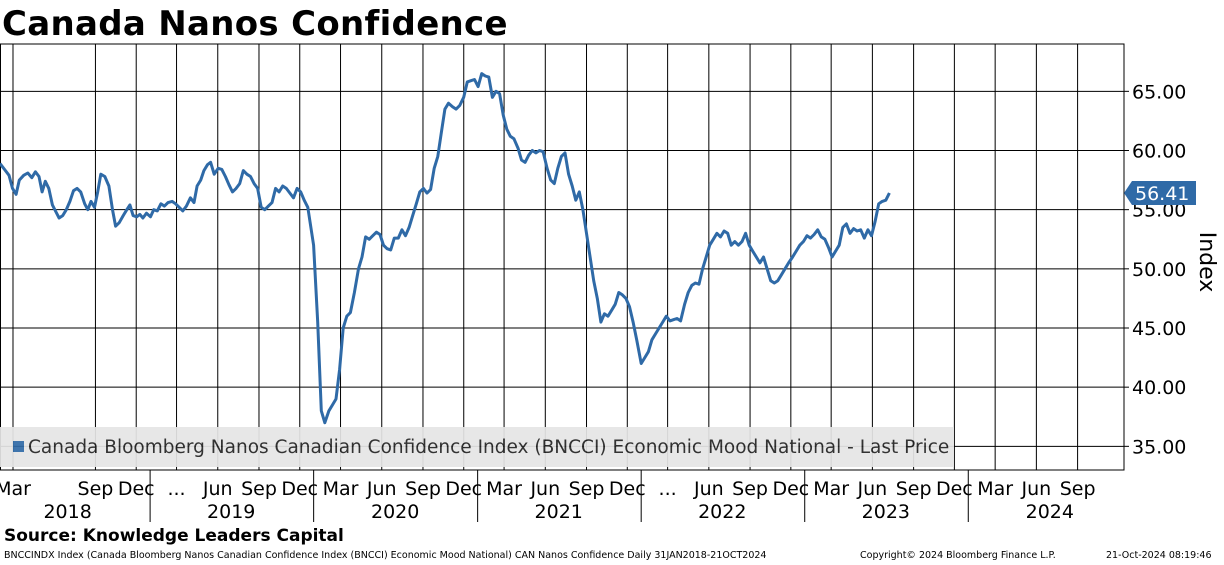 This screenshot has height=565, width=1224. Describe the element at coordinates (1159, 211) in the screenshot. I see `y-tick-label: 55.00` at that location.